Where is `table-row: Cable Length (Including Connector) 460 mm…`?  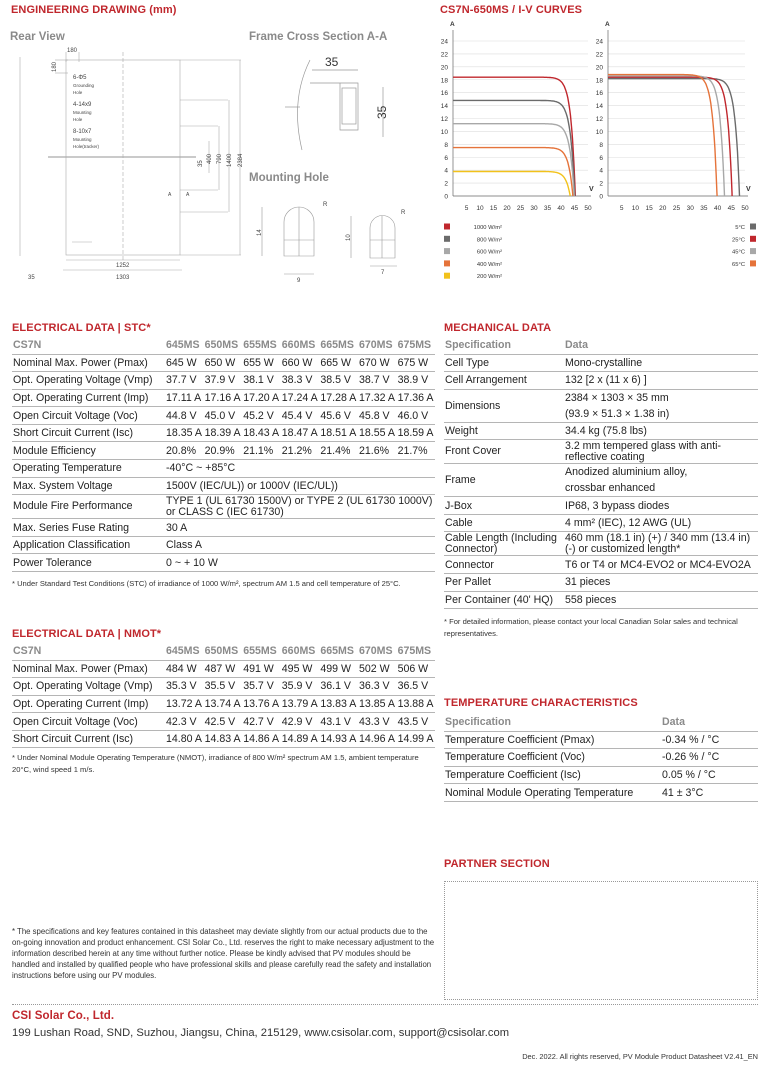
table-row: Cable Length (Including Connector) 460 mm… is located at coordinates (601, 544).